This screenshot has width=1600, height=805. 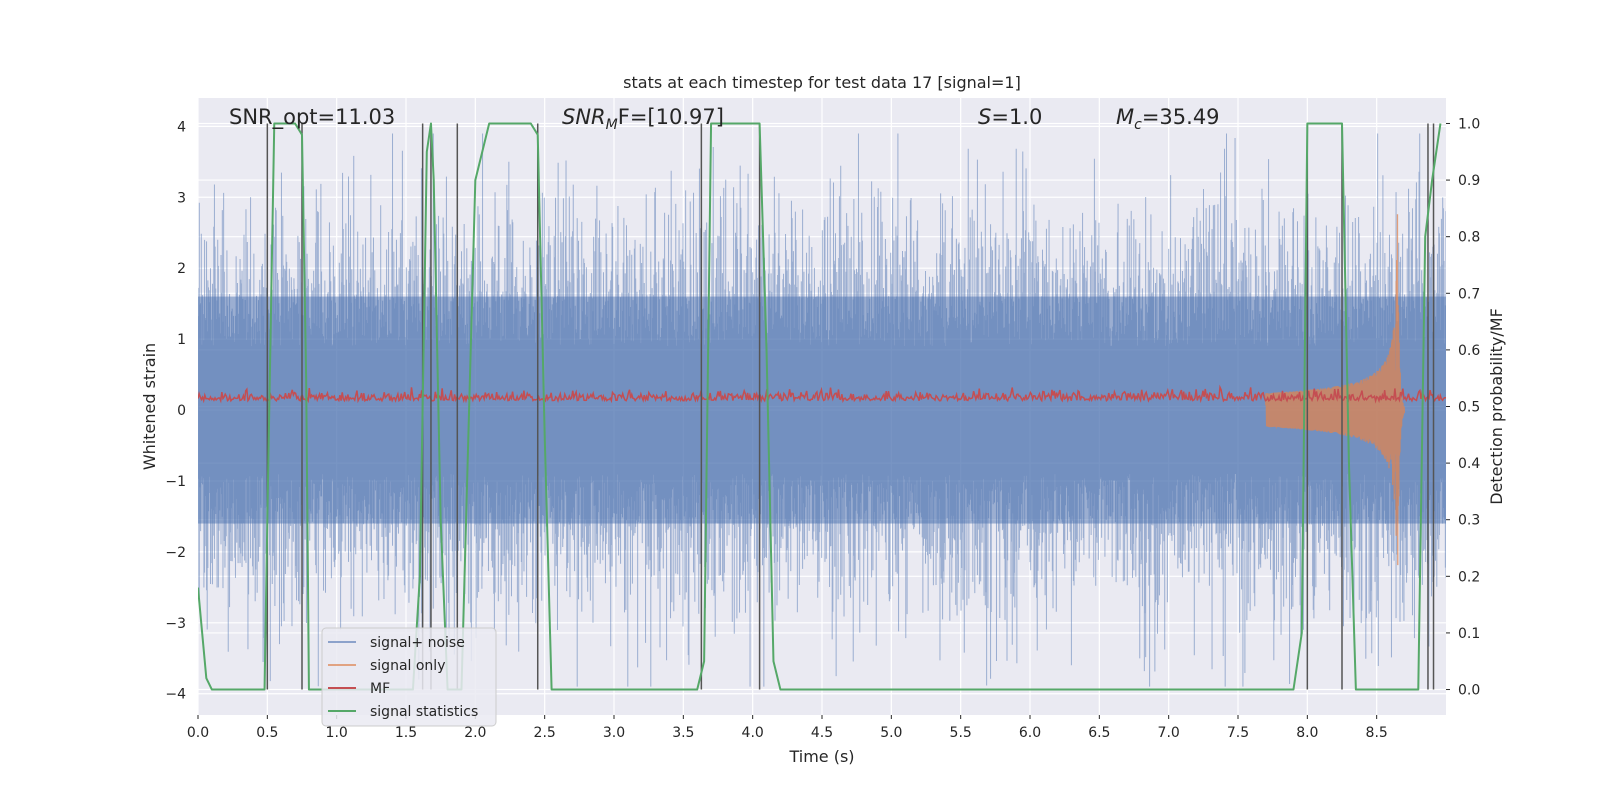 I want to click on x-tick-label-17: 8.5, so click(x=1377, y=733).